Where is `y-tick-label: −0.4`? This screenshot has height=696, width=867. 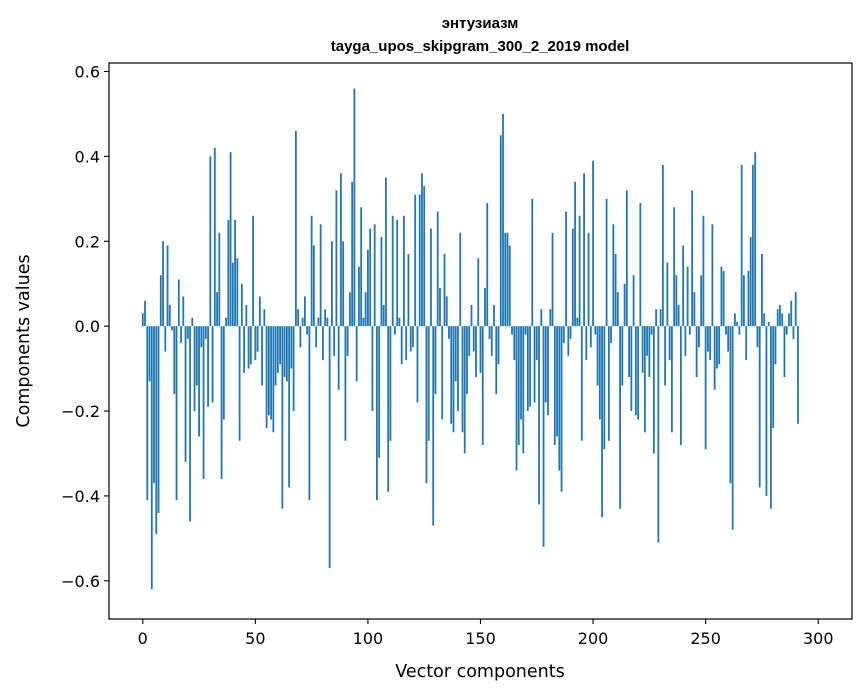
y-tick-label: −0.4 is located at coordinates (80, 496).